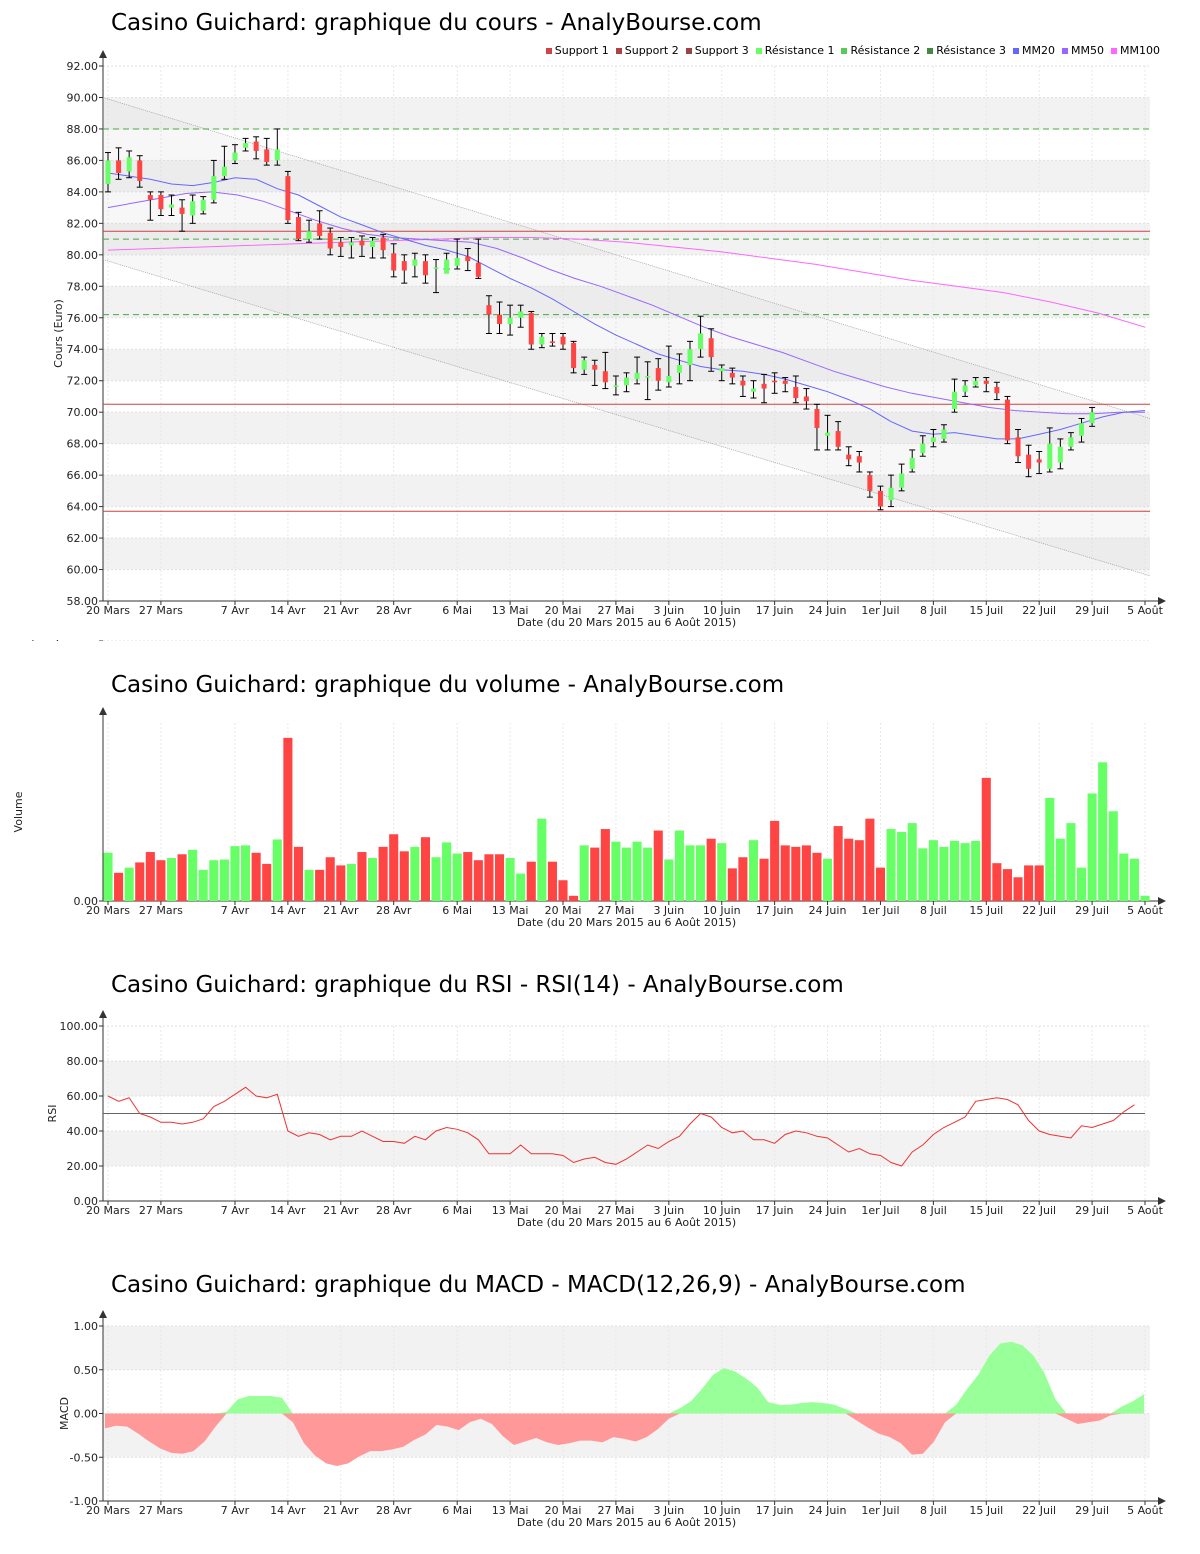 Image resolution: width=1200 pixels, height=1554 pixels. I want to click on y-tick-label: 92.00, so click(83, 66).